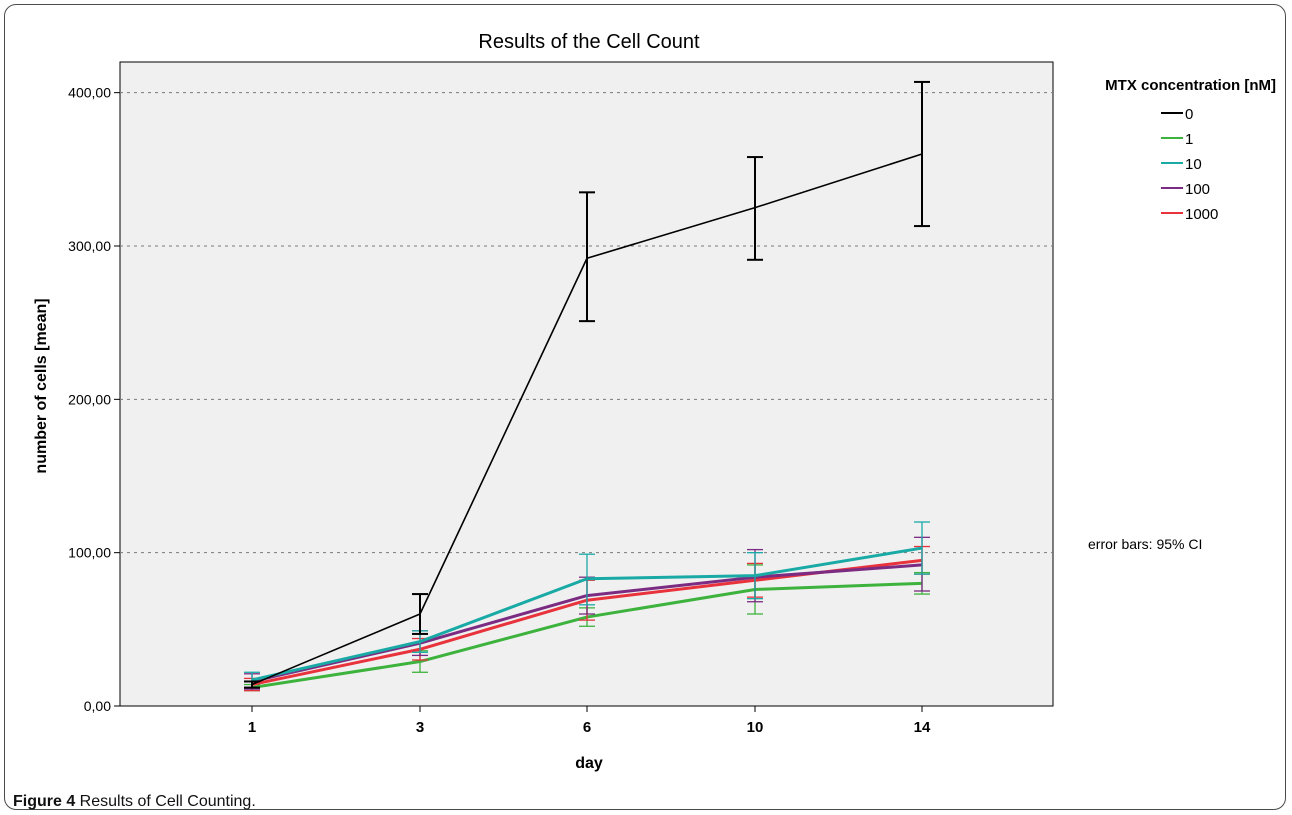 This screenshot has height=815, width=1292. Describe the element at coordinates (44, 801) in the screenshot. I see `caption-label: Figure 4` at that location.